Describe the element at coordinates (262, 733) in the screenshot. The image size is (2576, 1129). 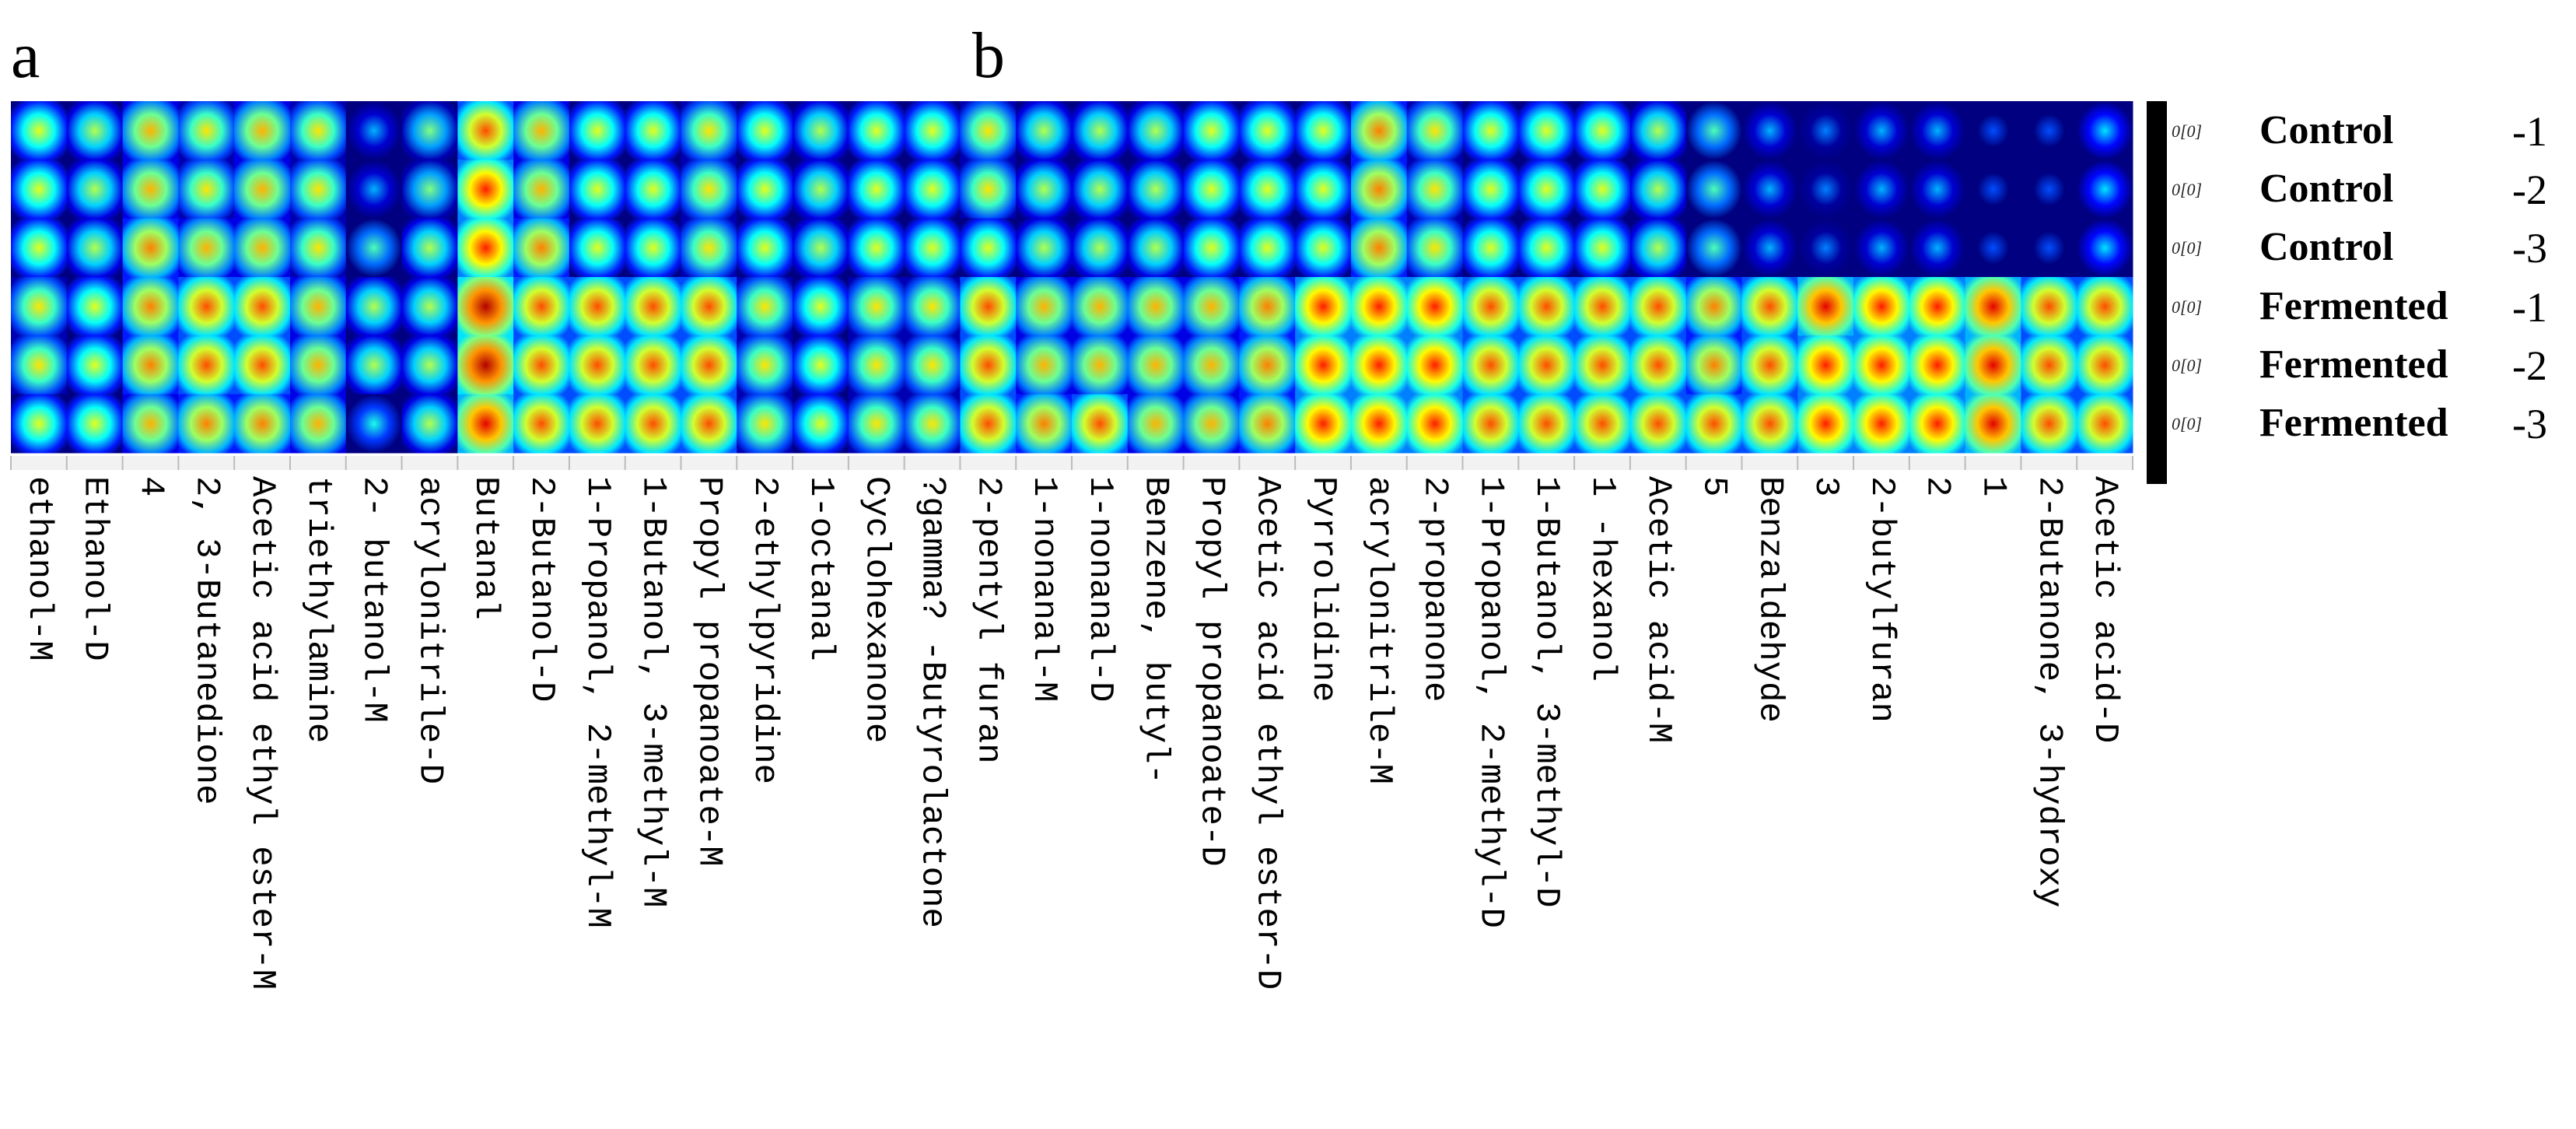
I see `column-label: Acetic acid ethyl ester-M` at that location.